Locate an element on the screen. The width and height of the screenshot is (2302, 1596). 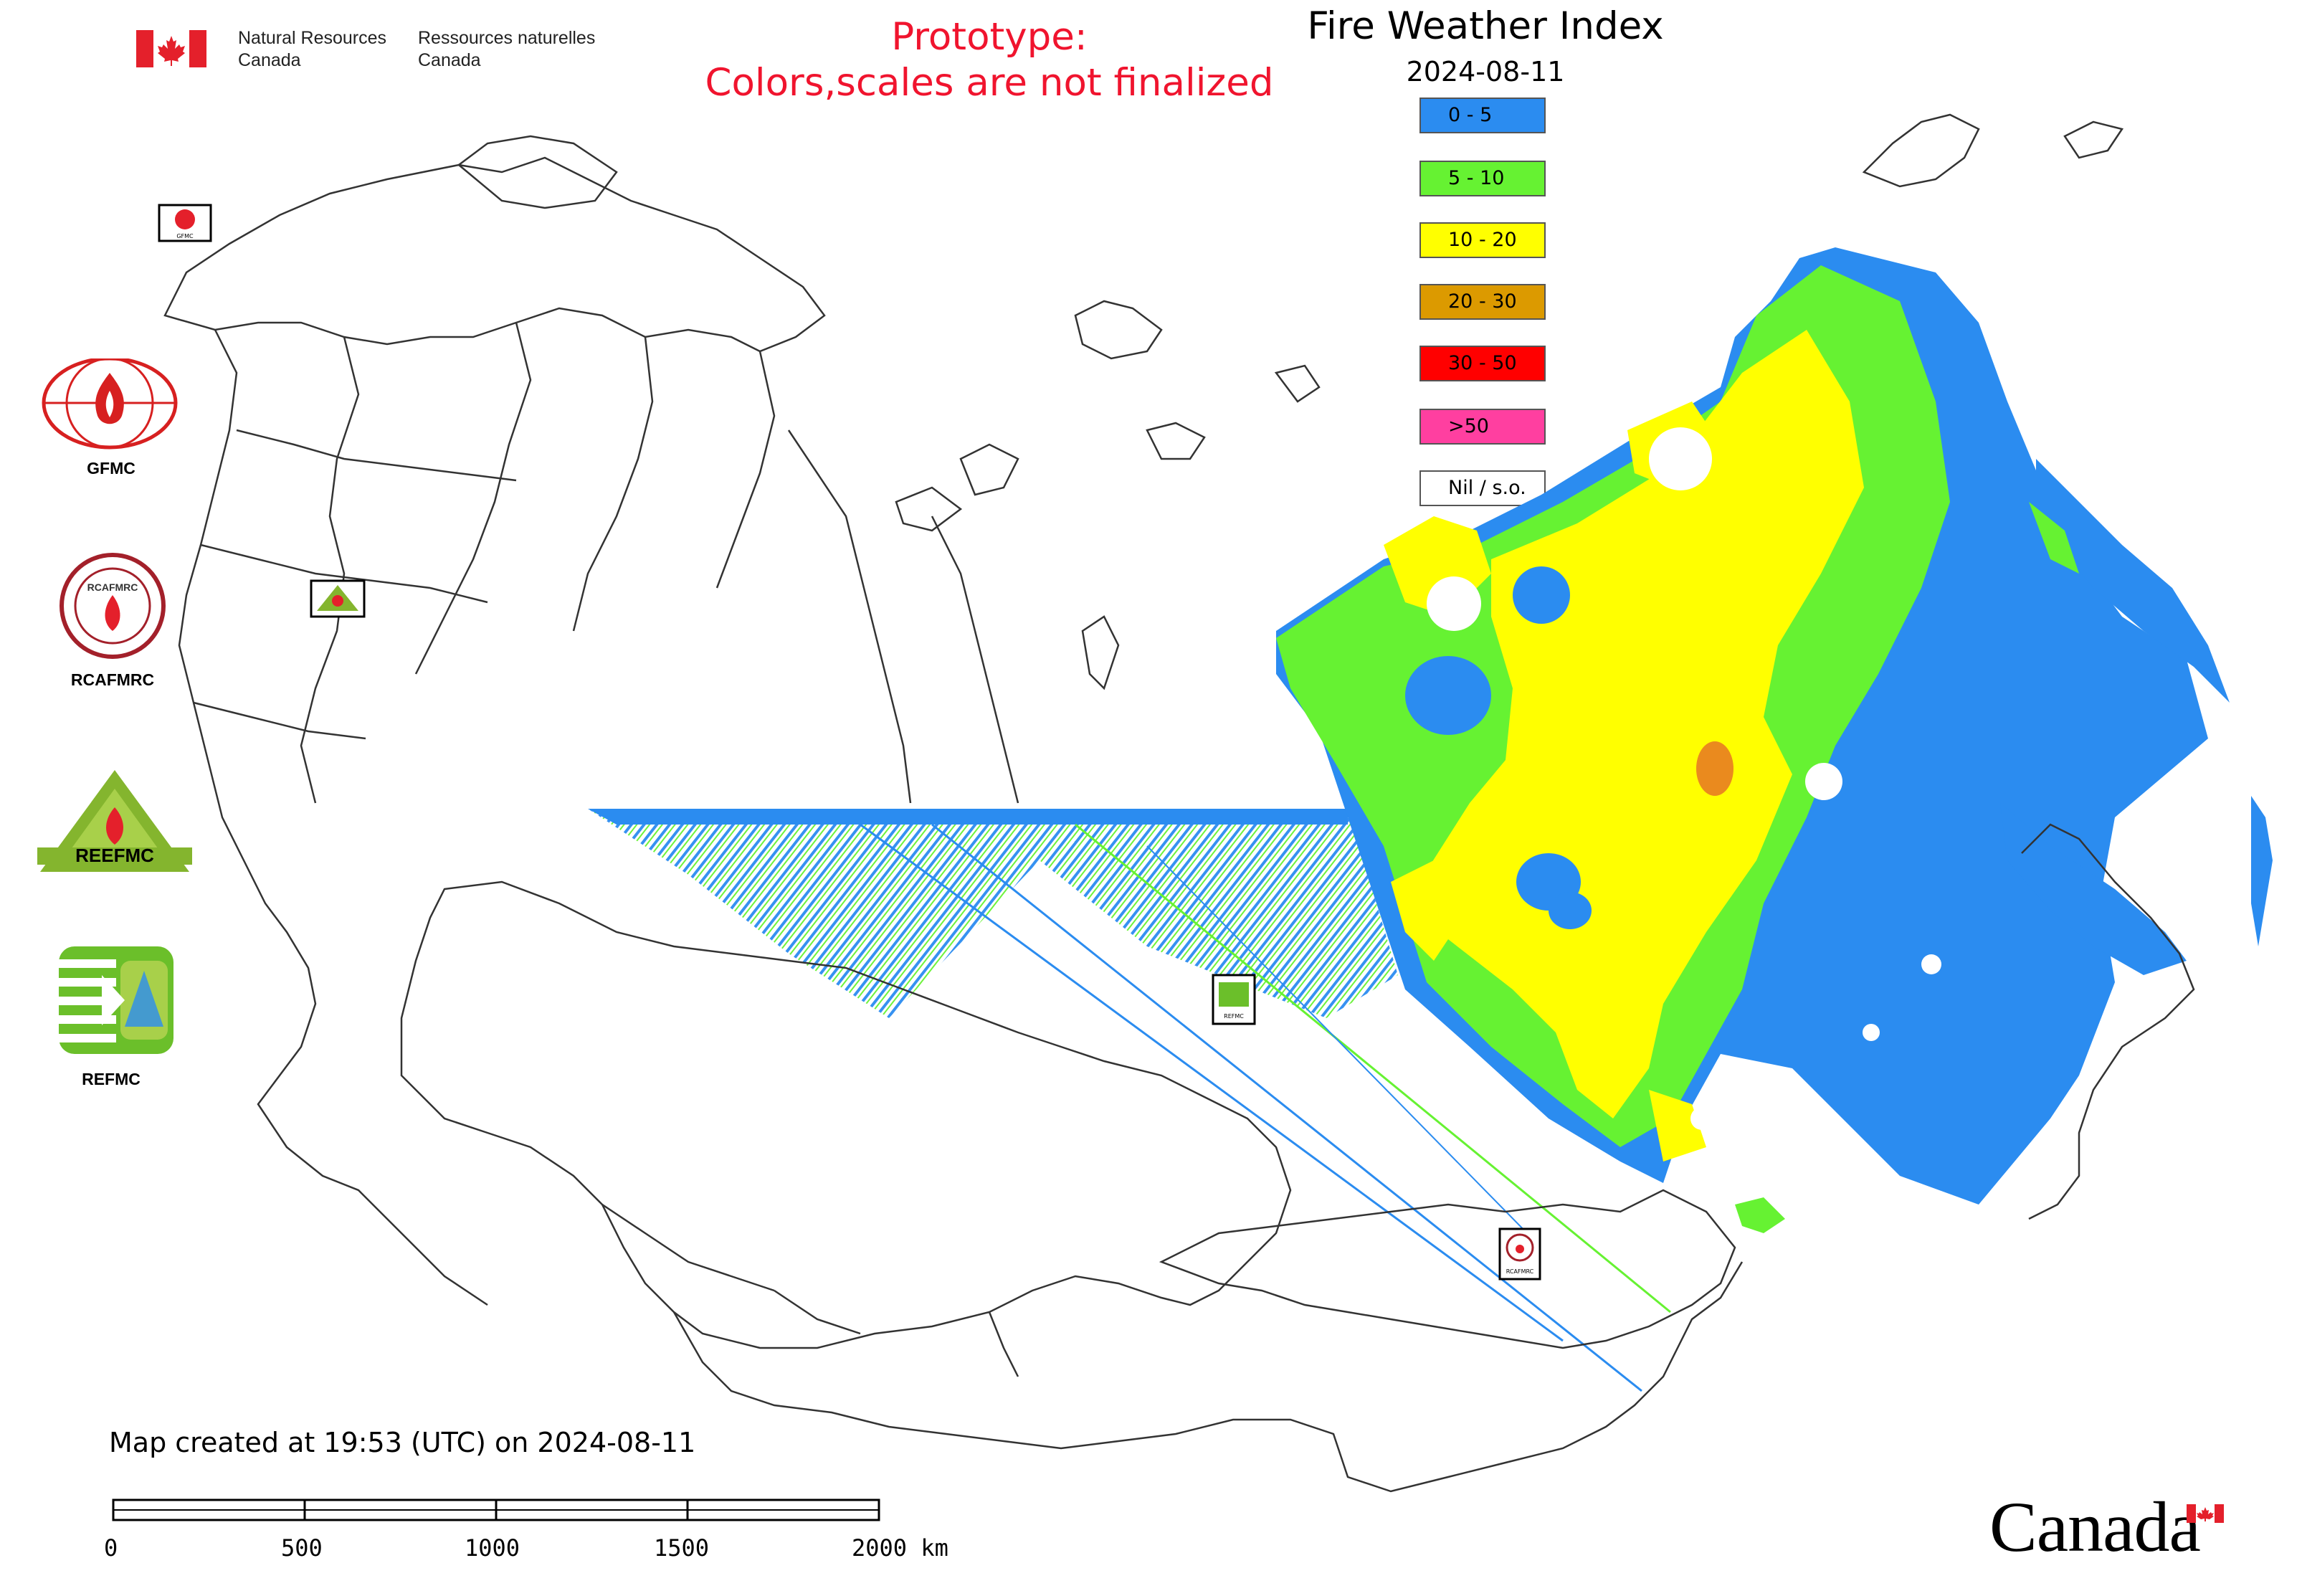
map-marker-gfmc: GFMC is located at coordinates (185, 223).